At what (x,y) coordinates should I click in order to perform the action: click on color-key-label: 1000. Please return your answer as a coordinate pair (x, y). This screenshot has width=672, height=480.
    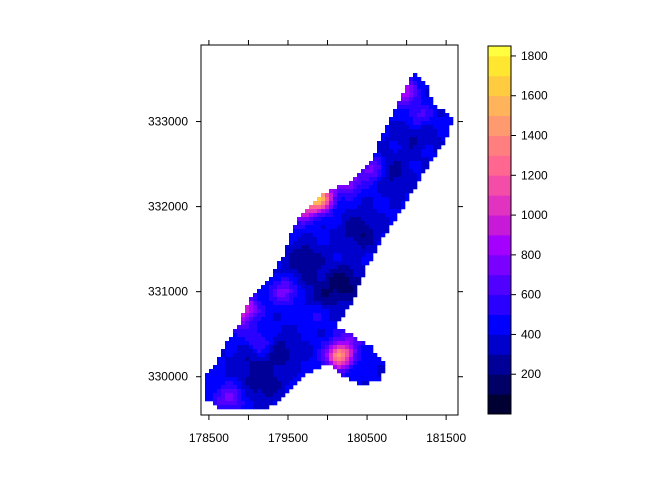
    Looking at the image, I should click on (534, 215).